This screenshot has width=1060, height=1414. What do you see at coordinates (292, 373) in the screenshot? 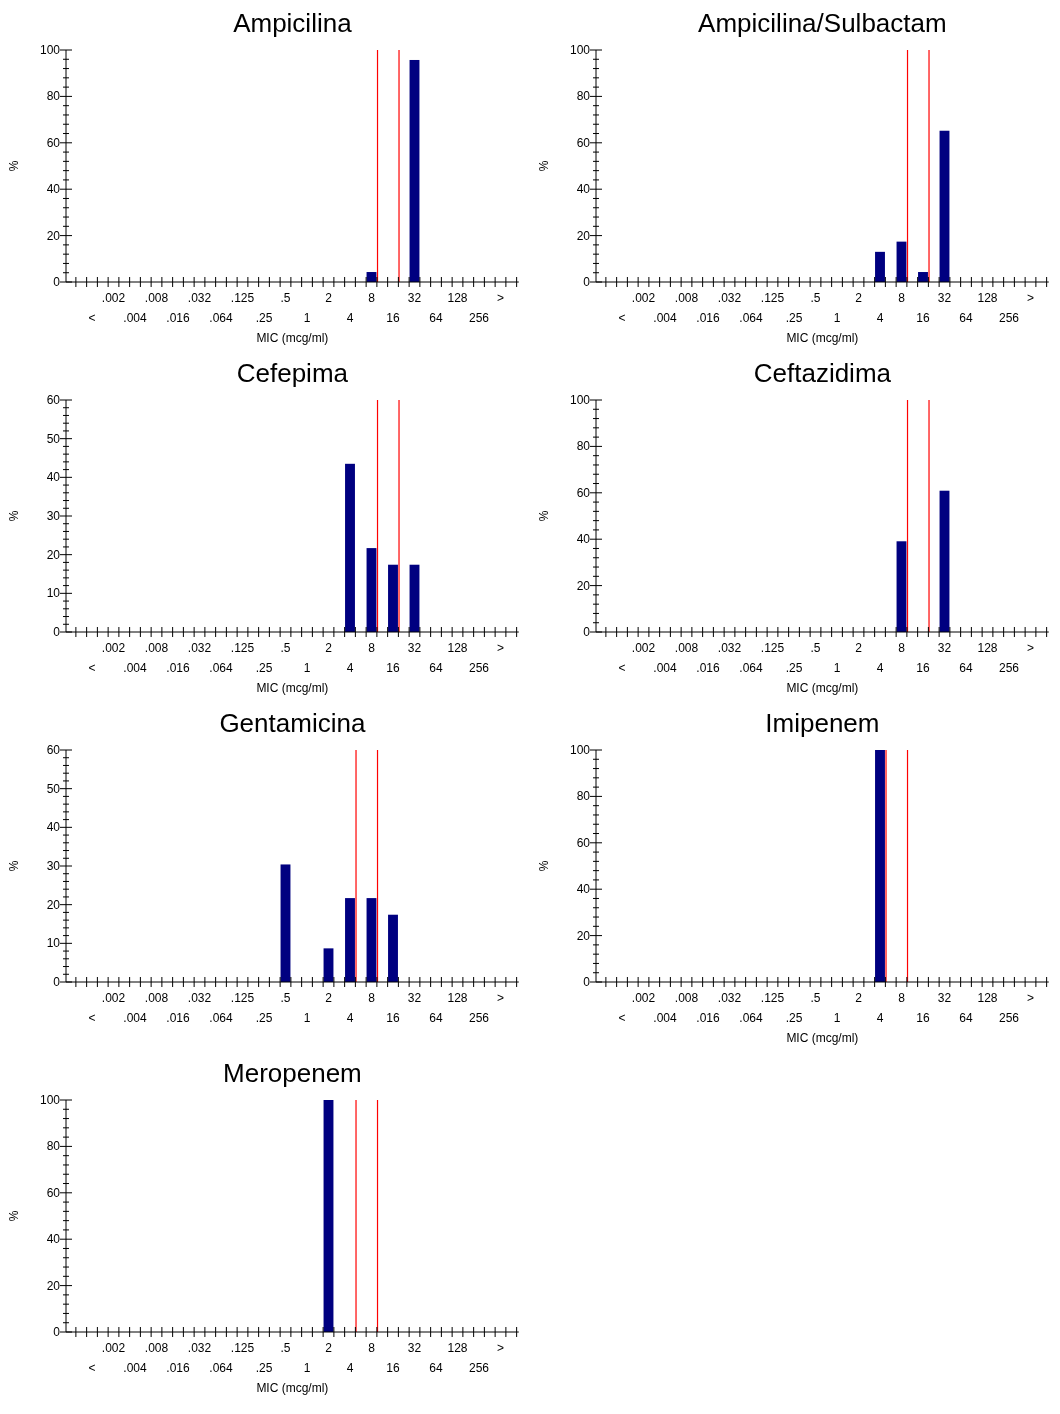
I see `chart-title: Cefepima` at bounding box center [292, 373].